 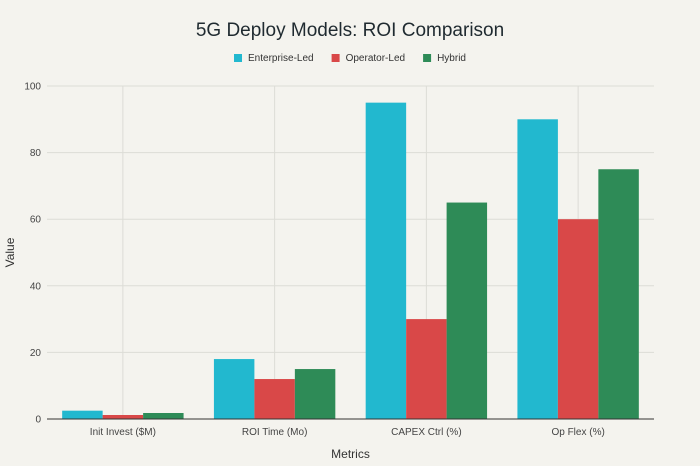 What do you see at coordinates (36, 220) in the screenshot?
I see `y-tick-label: 60` at bounding box center [36, 220].